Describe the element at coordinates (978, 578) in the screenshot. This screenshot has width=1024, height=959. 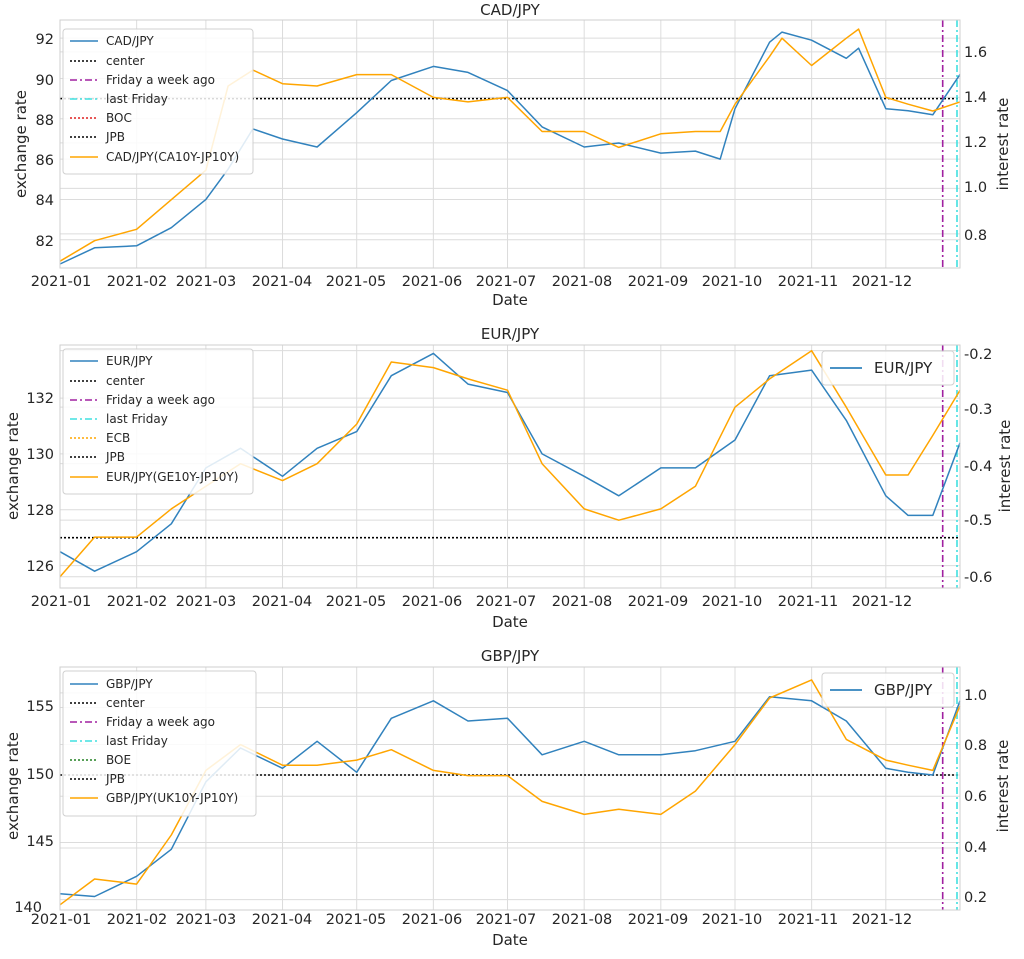
I see `y2-tick-label: -0.6` at that location.